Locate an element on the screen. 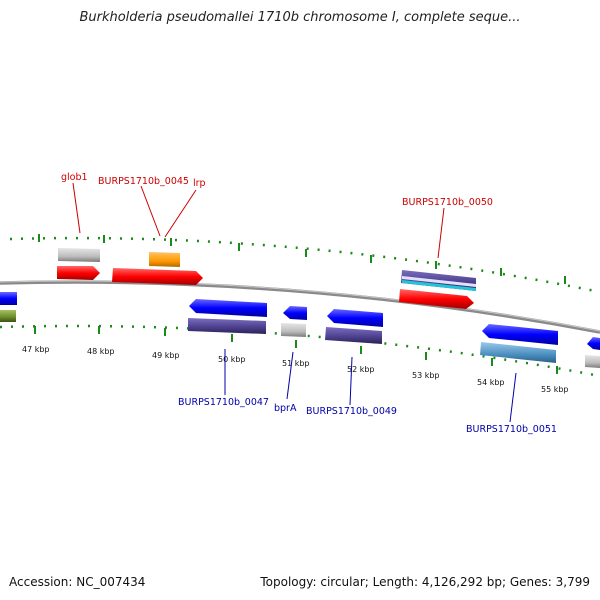 Image resolution: width=600 pixels, height=600 pixels. gene-label-bpra: bprA is located at coordinates (285, 408).